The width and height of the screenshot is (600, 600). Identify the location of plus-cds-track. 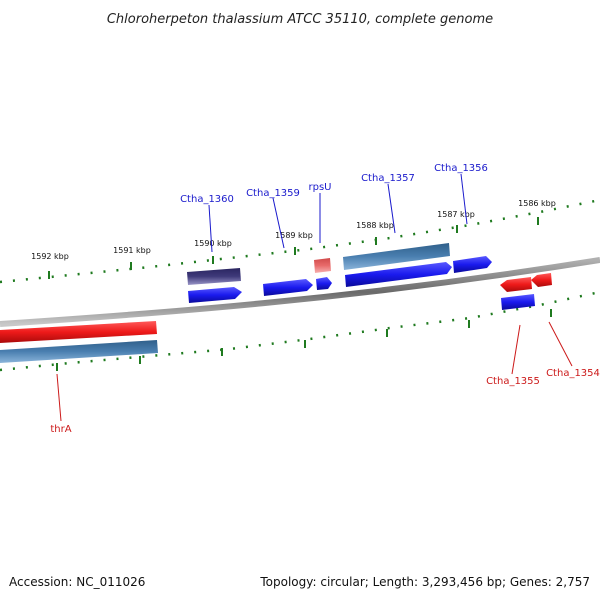
(318, 264).